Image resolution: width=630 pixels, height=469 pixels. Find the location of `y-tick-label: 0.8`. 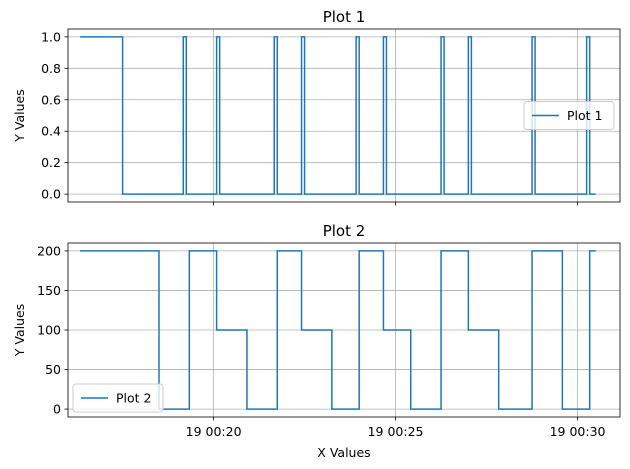

y-tick-label: 0.8 is located at coordinates (51, 68).